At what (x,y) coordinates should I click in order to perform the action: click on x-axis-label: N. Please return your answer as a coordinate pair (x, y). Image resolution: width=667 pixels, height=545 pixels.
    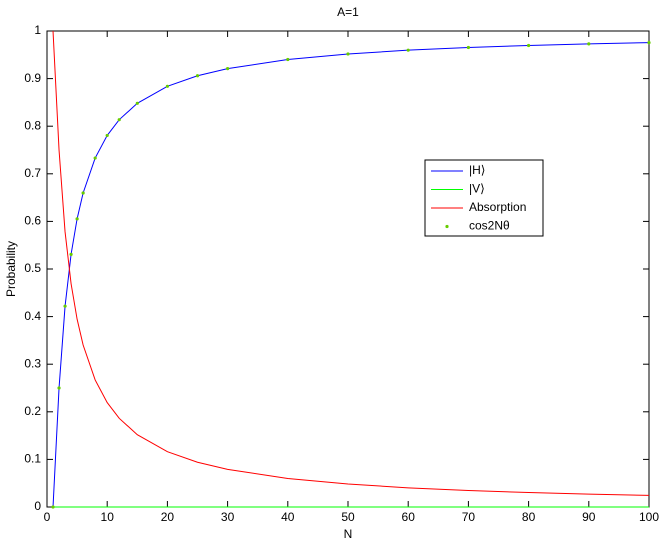
    Looking at the image, I should click on (348, 534).